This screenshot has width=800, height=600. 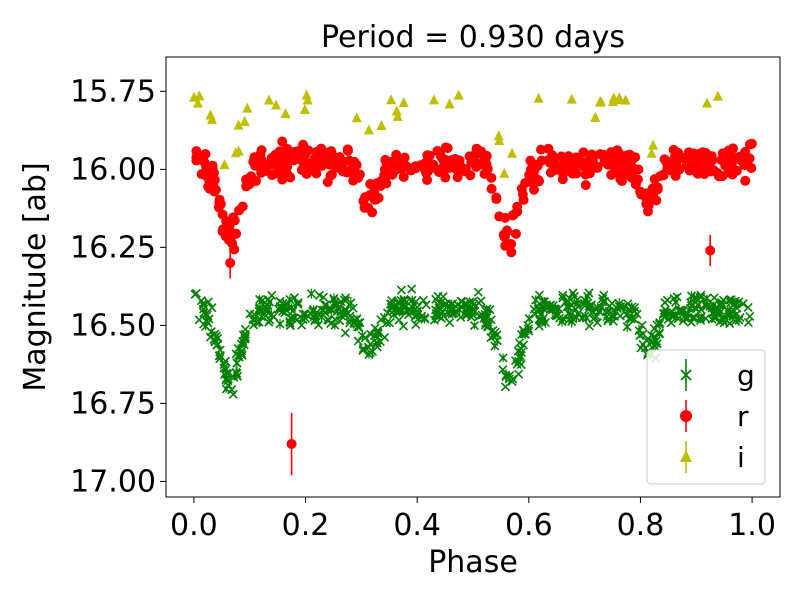 I want to click on legend-label: r, so click(x=743, y=416).